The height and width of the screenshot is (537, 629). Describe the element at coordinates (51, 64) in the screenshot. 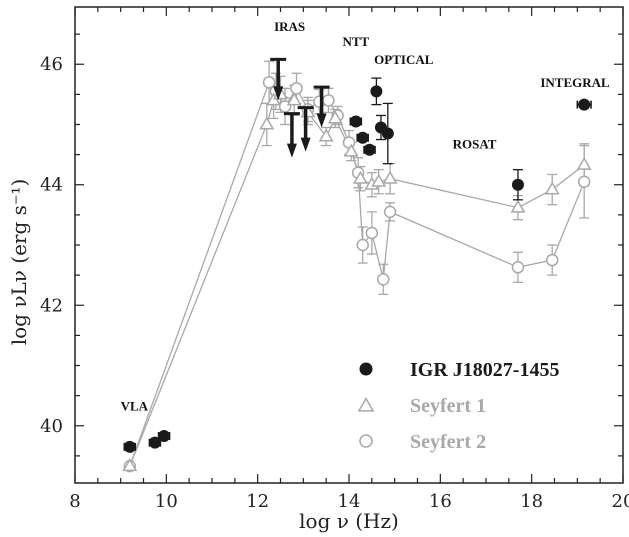

I see `y-tick-label: 46` at that location.